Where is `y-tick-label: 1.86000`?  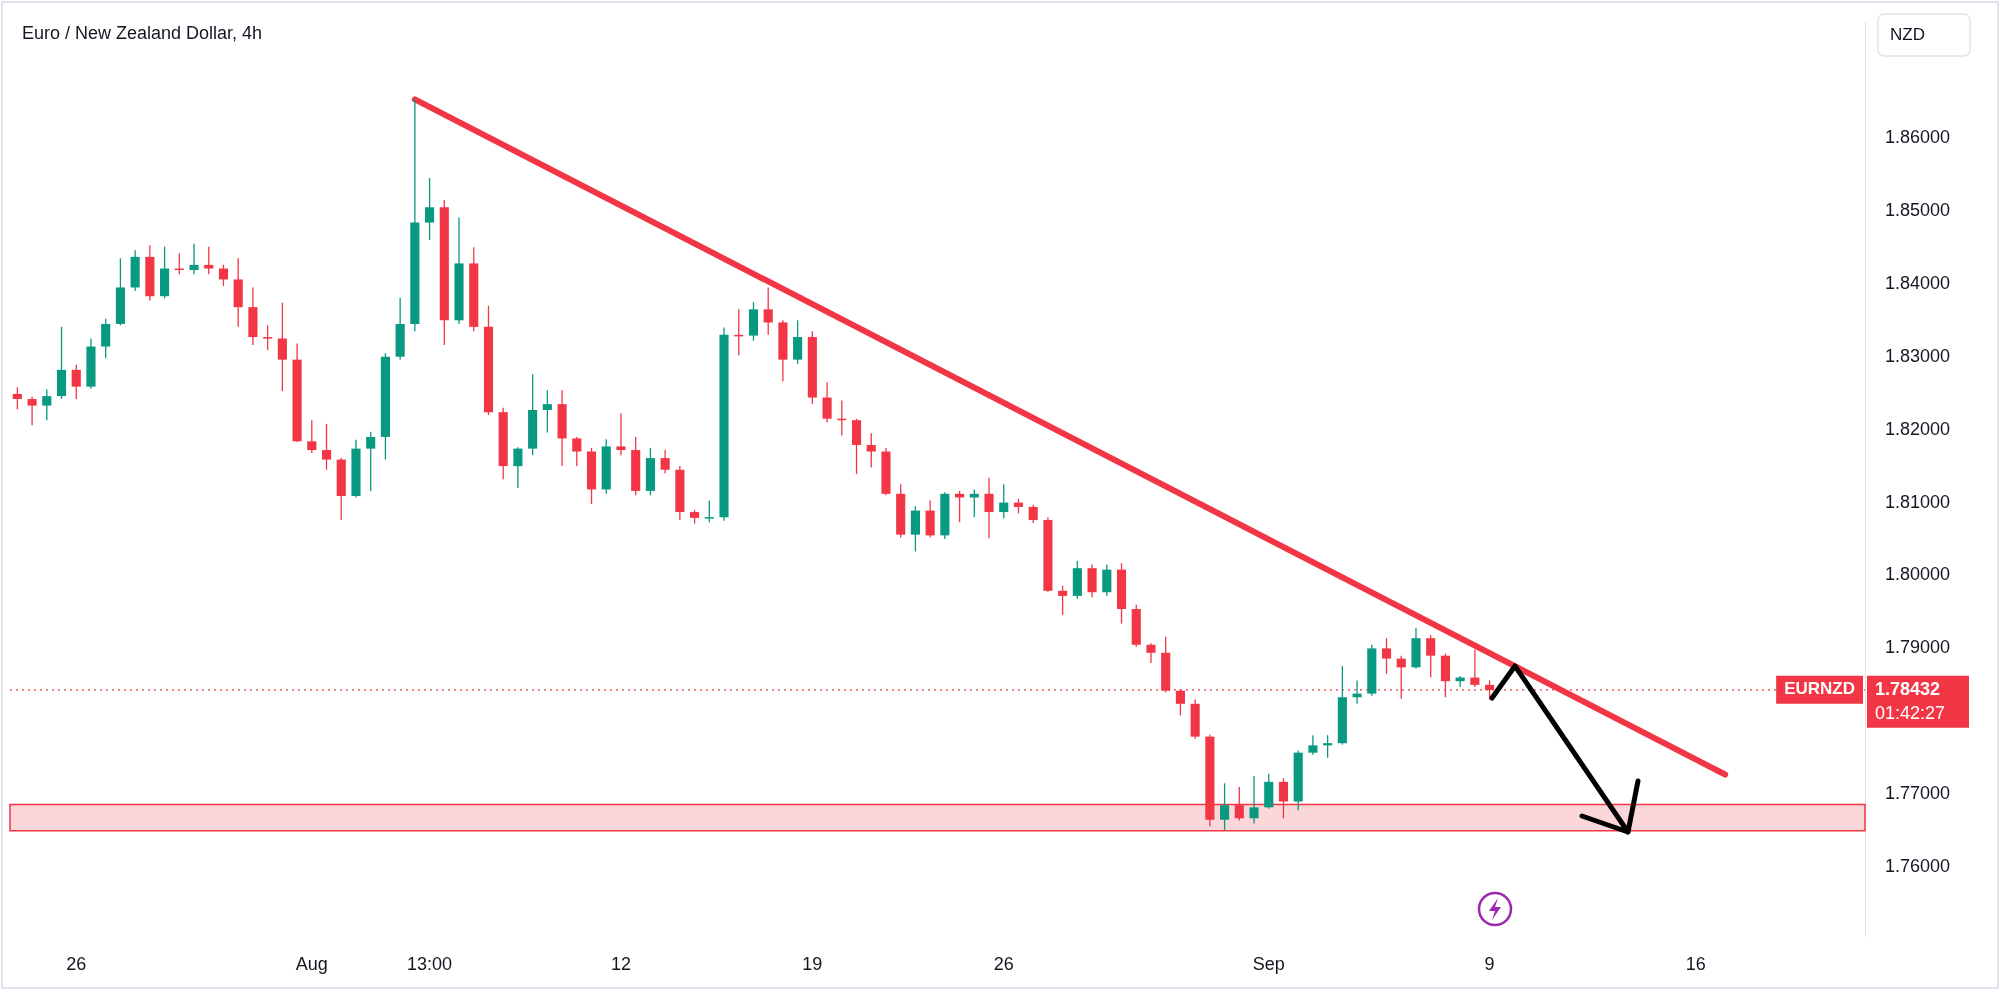 y-tick-label: 1.86000 is located at coordinates (1918, 136).